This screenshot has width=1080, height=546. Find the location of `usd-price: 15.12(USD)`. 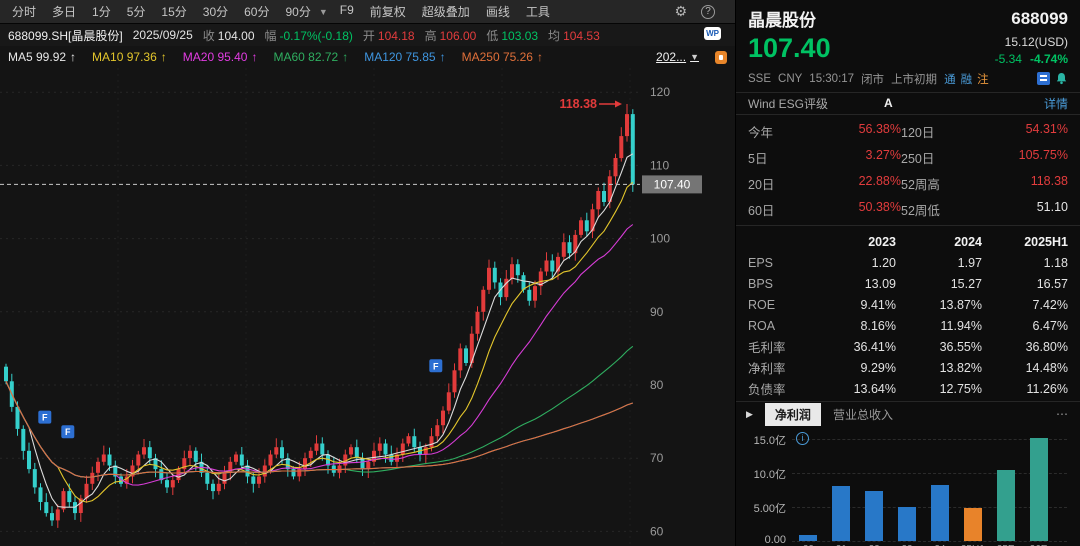

usd-price: 15.12(USD) is located at coordinates (1036, 42).